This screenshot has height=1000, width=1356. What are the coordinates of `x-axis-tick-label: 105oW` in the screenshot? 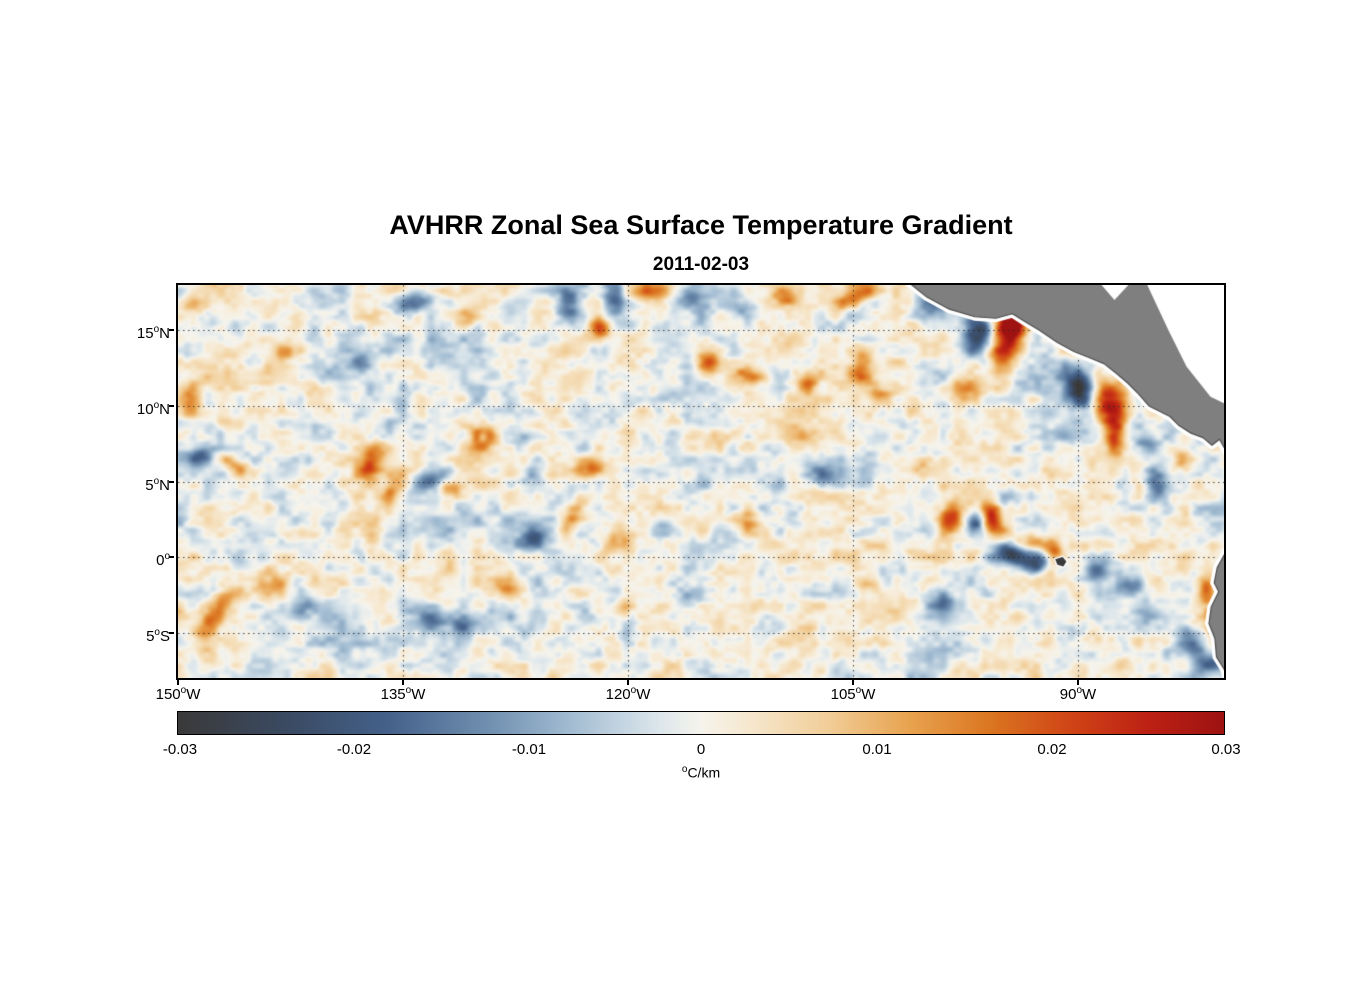 It's located at (853, 694).